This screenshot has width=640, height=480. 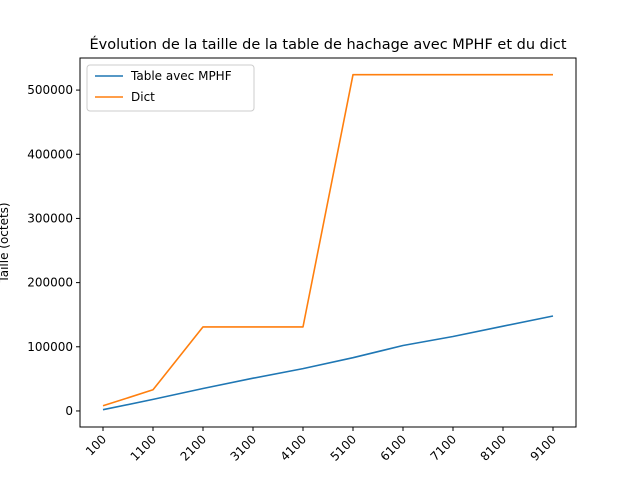 I want to click on y-tick-label: 300000, so click(x=50, y=218).